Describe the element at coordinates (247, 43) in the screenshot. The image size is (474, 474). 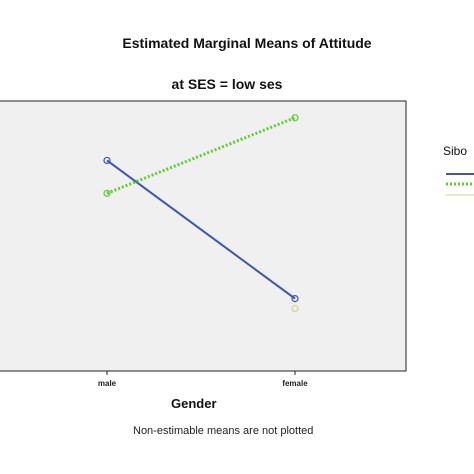
I see `chart-title: Estimated Marginal Means of Attitude` at that location.